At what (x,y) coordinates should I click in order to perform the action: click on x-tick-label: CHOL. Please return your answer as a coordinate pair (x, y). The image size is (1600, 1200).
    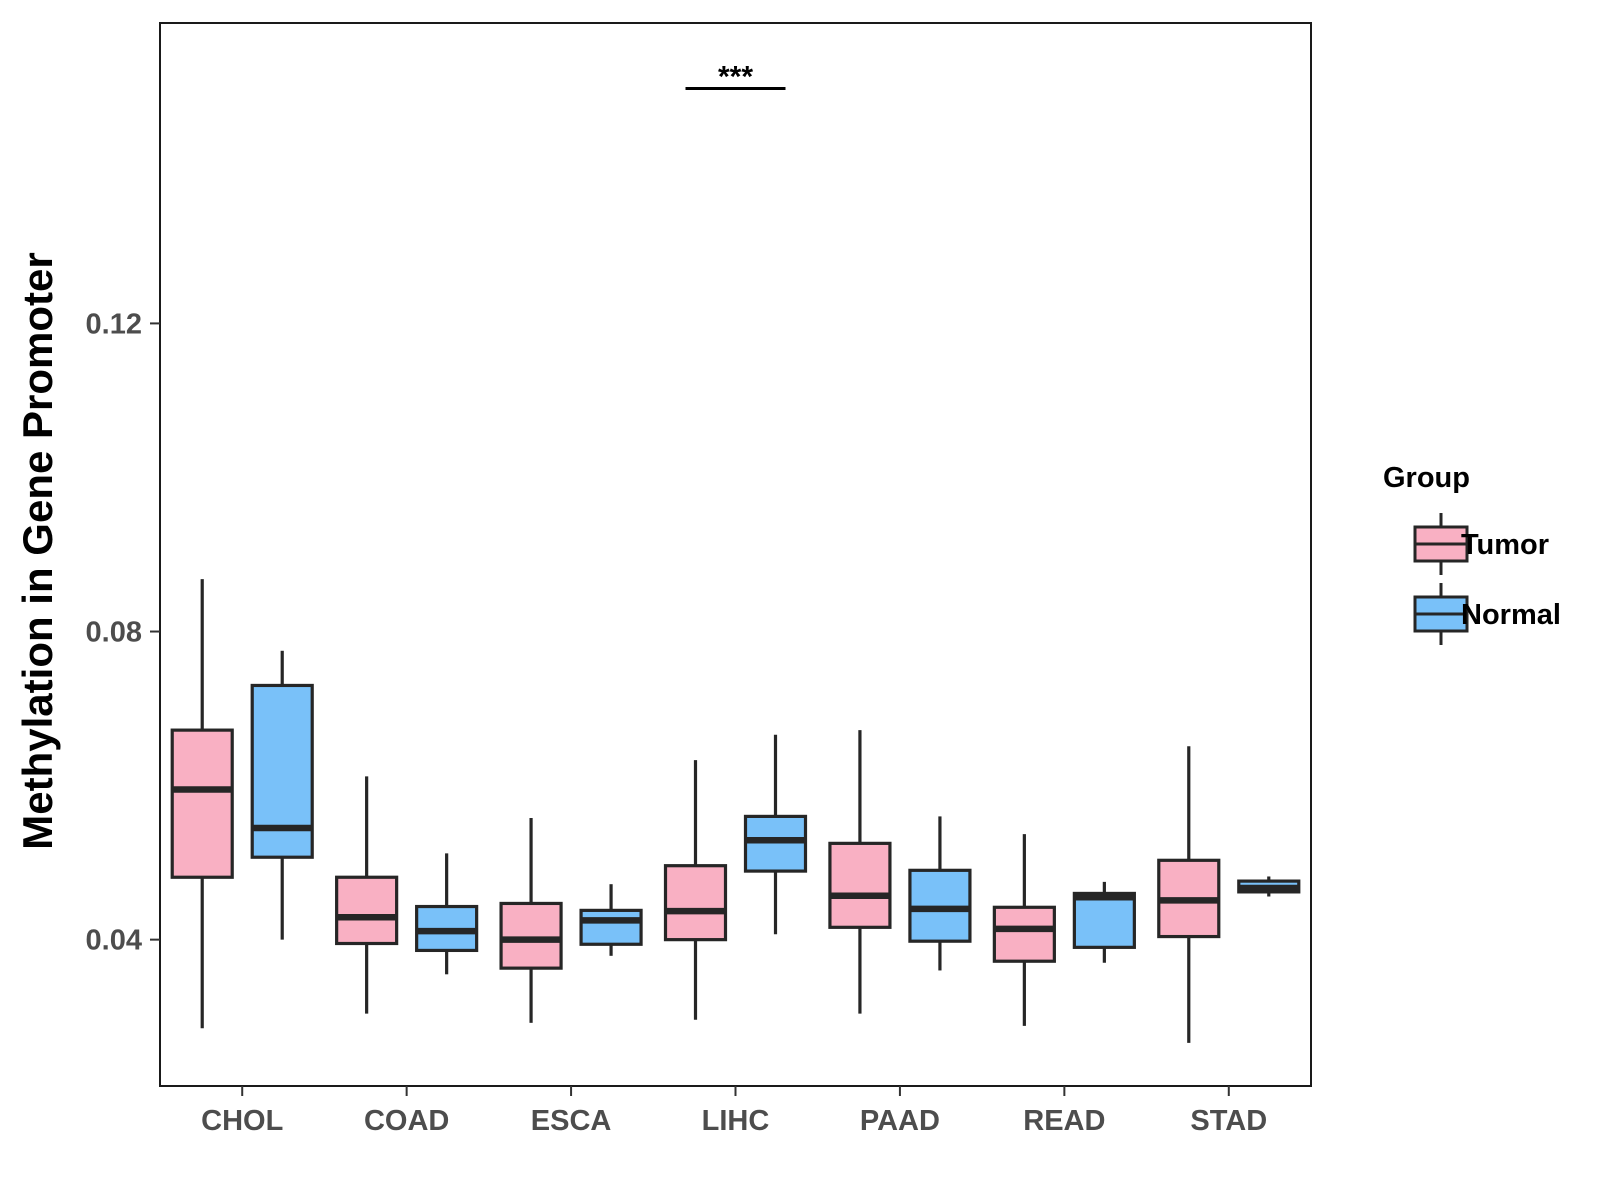
    Looking at the image, I should click on (242, 1121).